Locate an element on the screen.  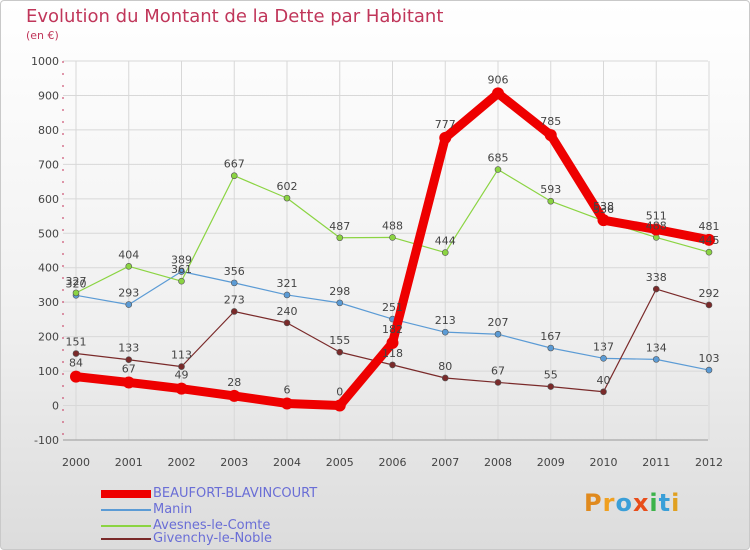
data-label: 356 is located at coordinates (234, 271).